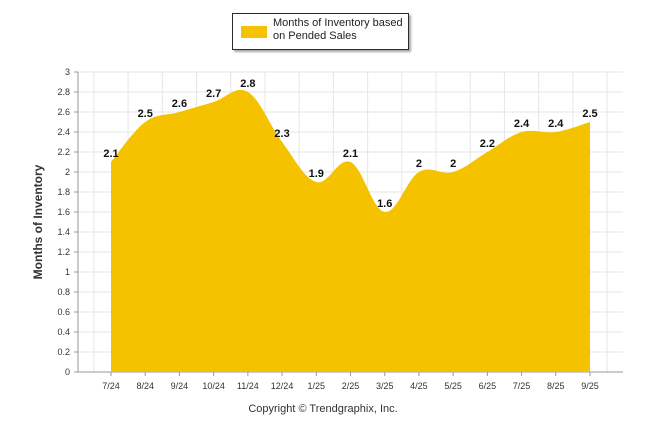 Image resolution: width=646 pixels, height=434 pixels. Describe the element at coordinates (488, 386) in the screenshot. I see `x-tick-label: 6/25` at that location.